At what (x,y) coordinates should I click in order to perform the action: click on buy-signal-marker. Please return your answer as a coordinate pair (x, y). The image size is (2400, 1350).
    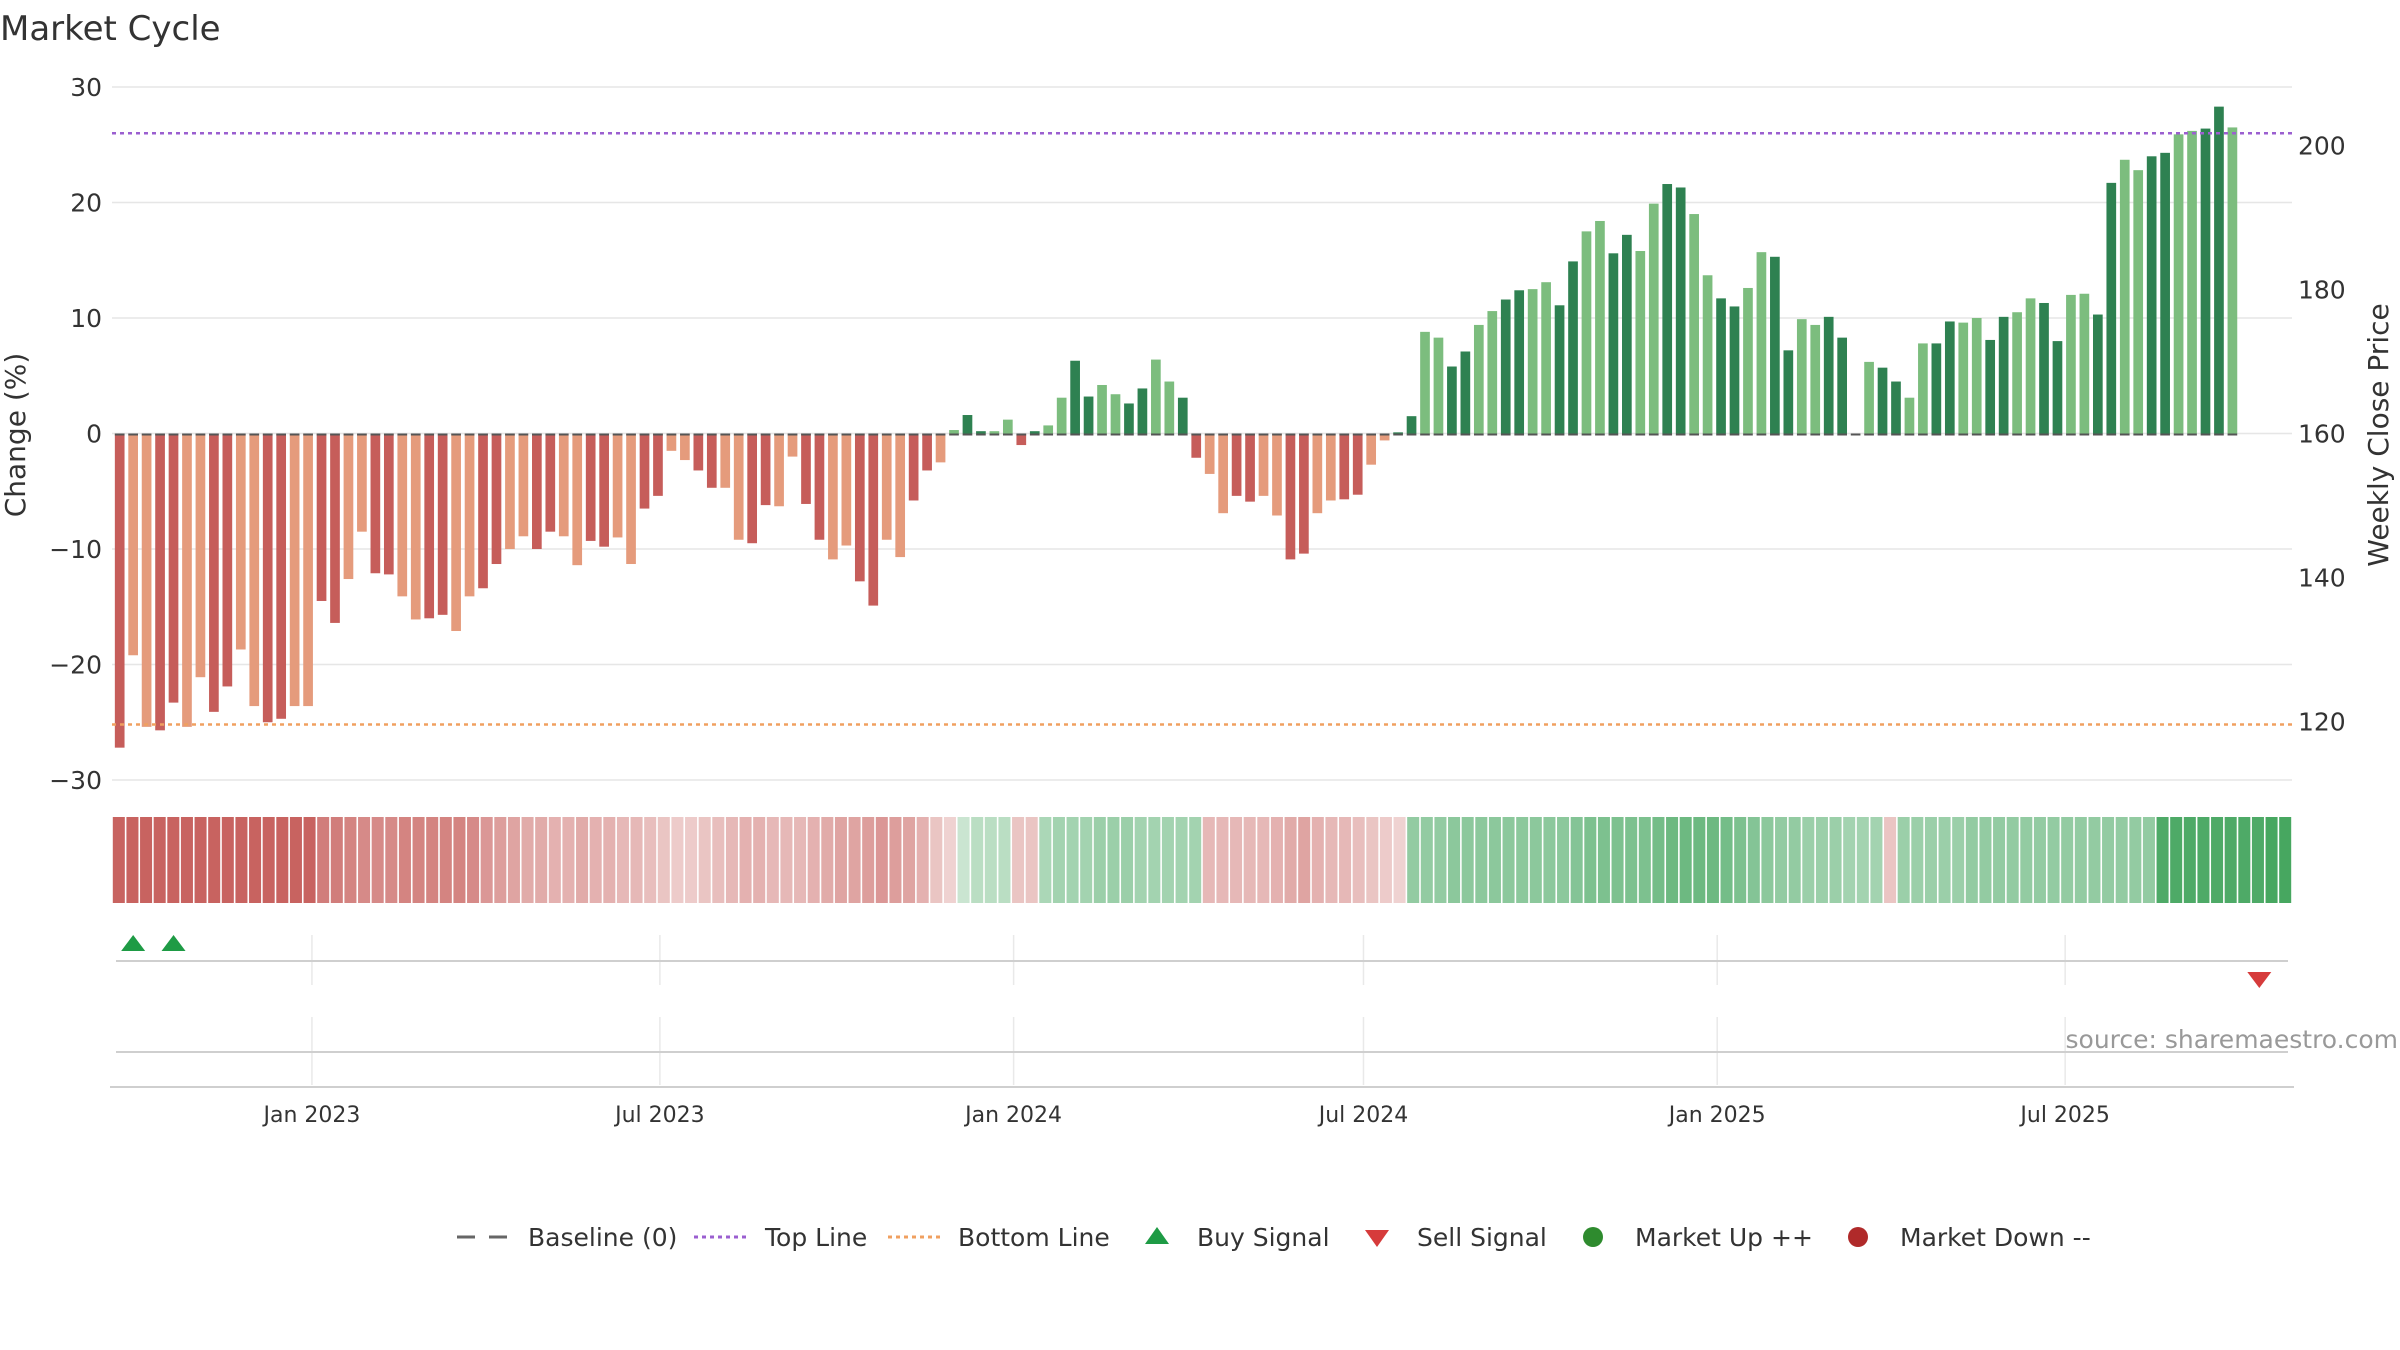
    Looking at the image, I should click on (173, 943).